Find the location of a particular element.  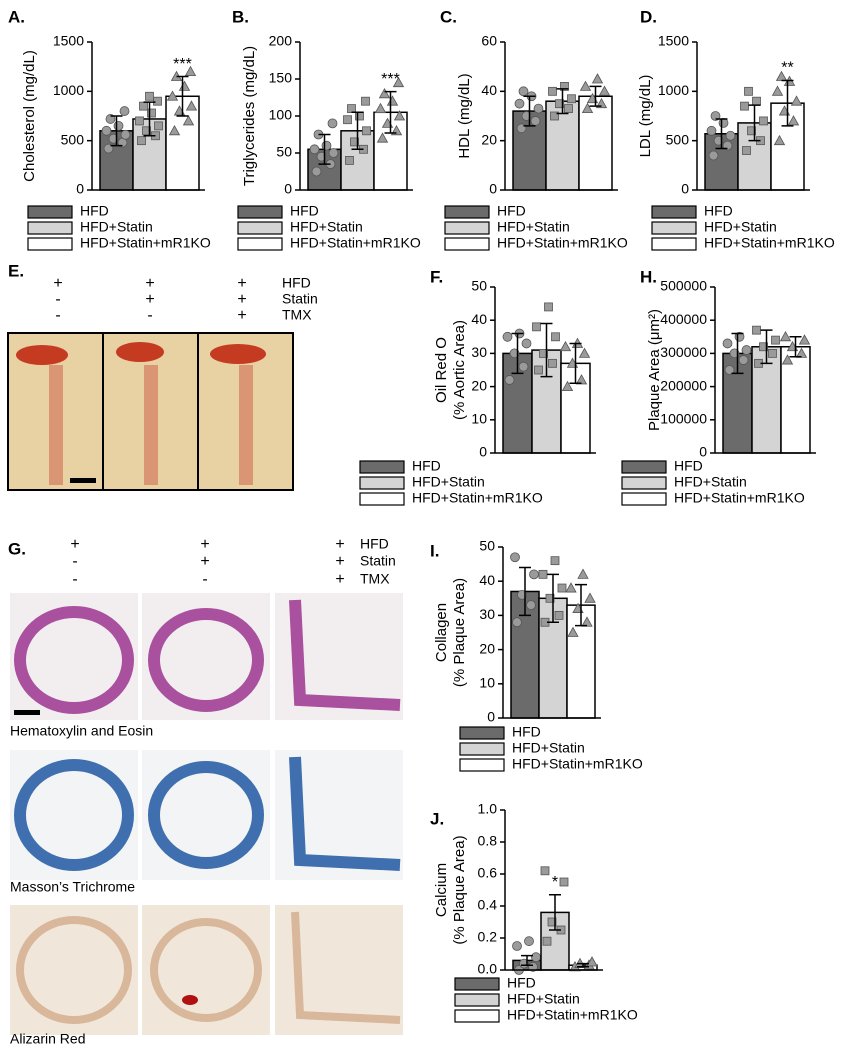

y-tick-label: 500000 is located at coordinates (683, 286).